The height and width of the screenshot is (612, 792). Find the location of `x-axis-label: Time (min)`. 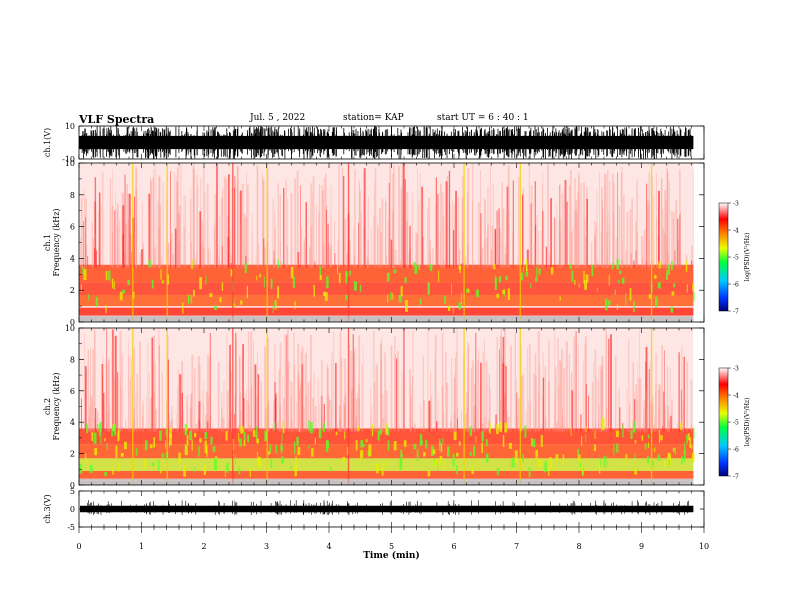

x-axis-label: Time (min) is located at coordinates (391, 555).